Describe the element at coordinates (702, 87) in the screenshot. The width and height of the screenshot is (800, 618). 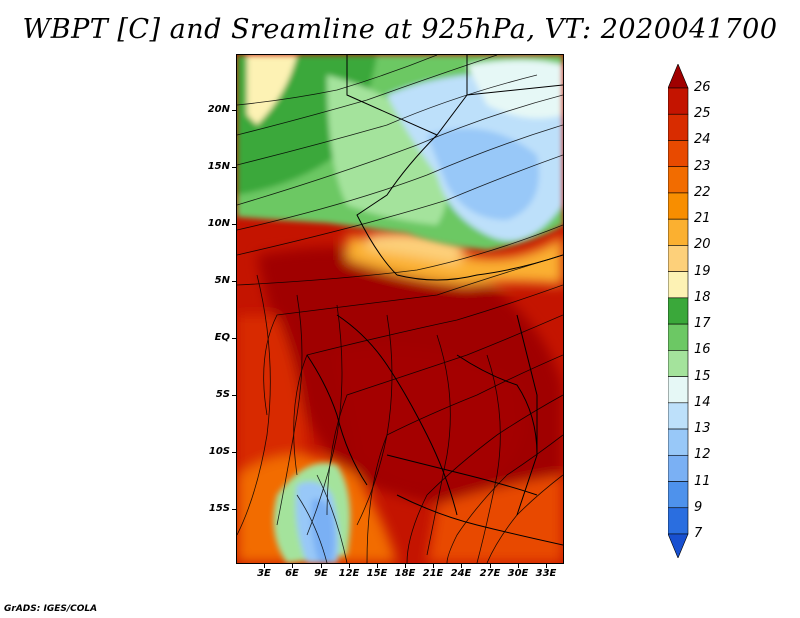
I see `colorbar-label: 26` at that location.